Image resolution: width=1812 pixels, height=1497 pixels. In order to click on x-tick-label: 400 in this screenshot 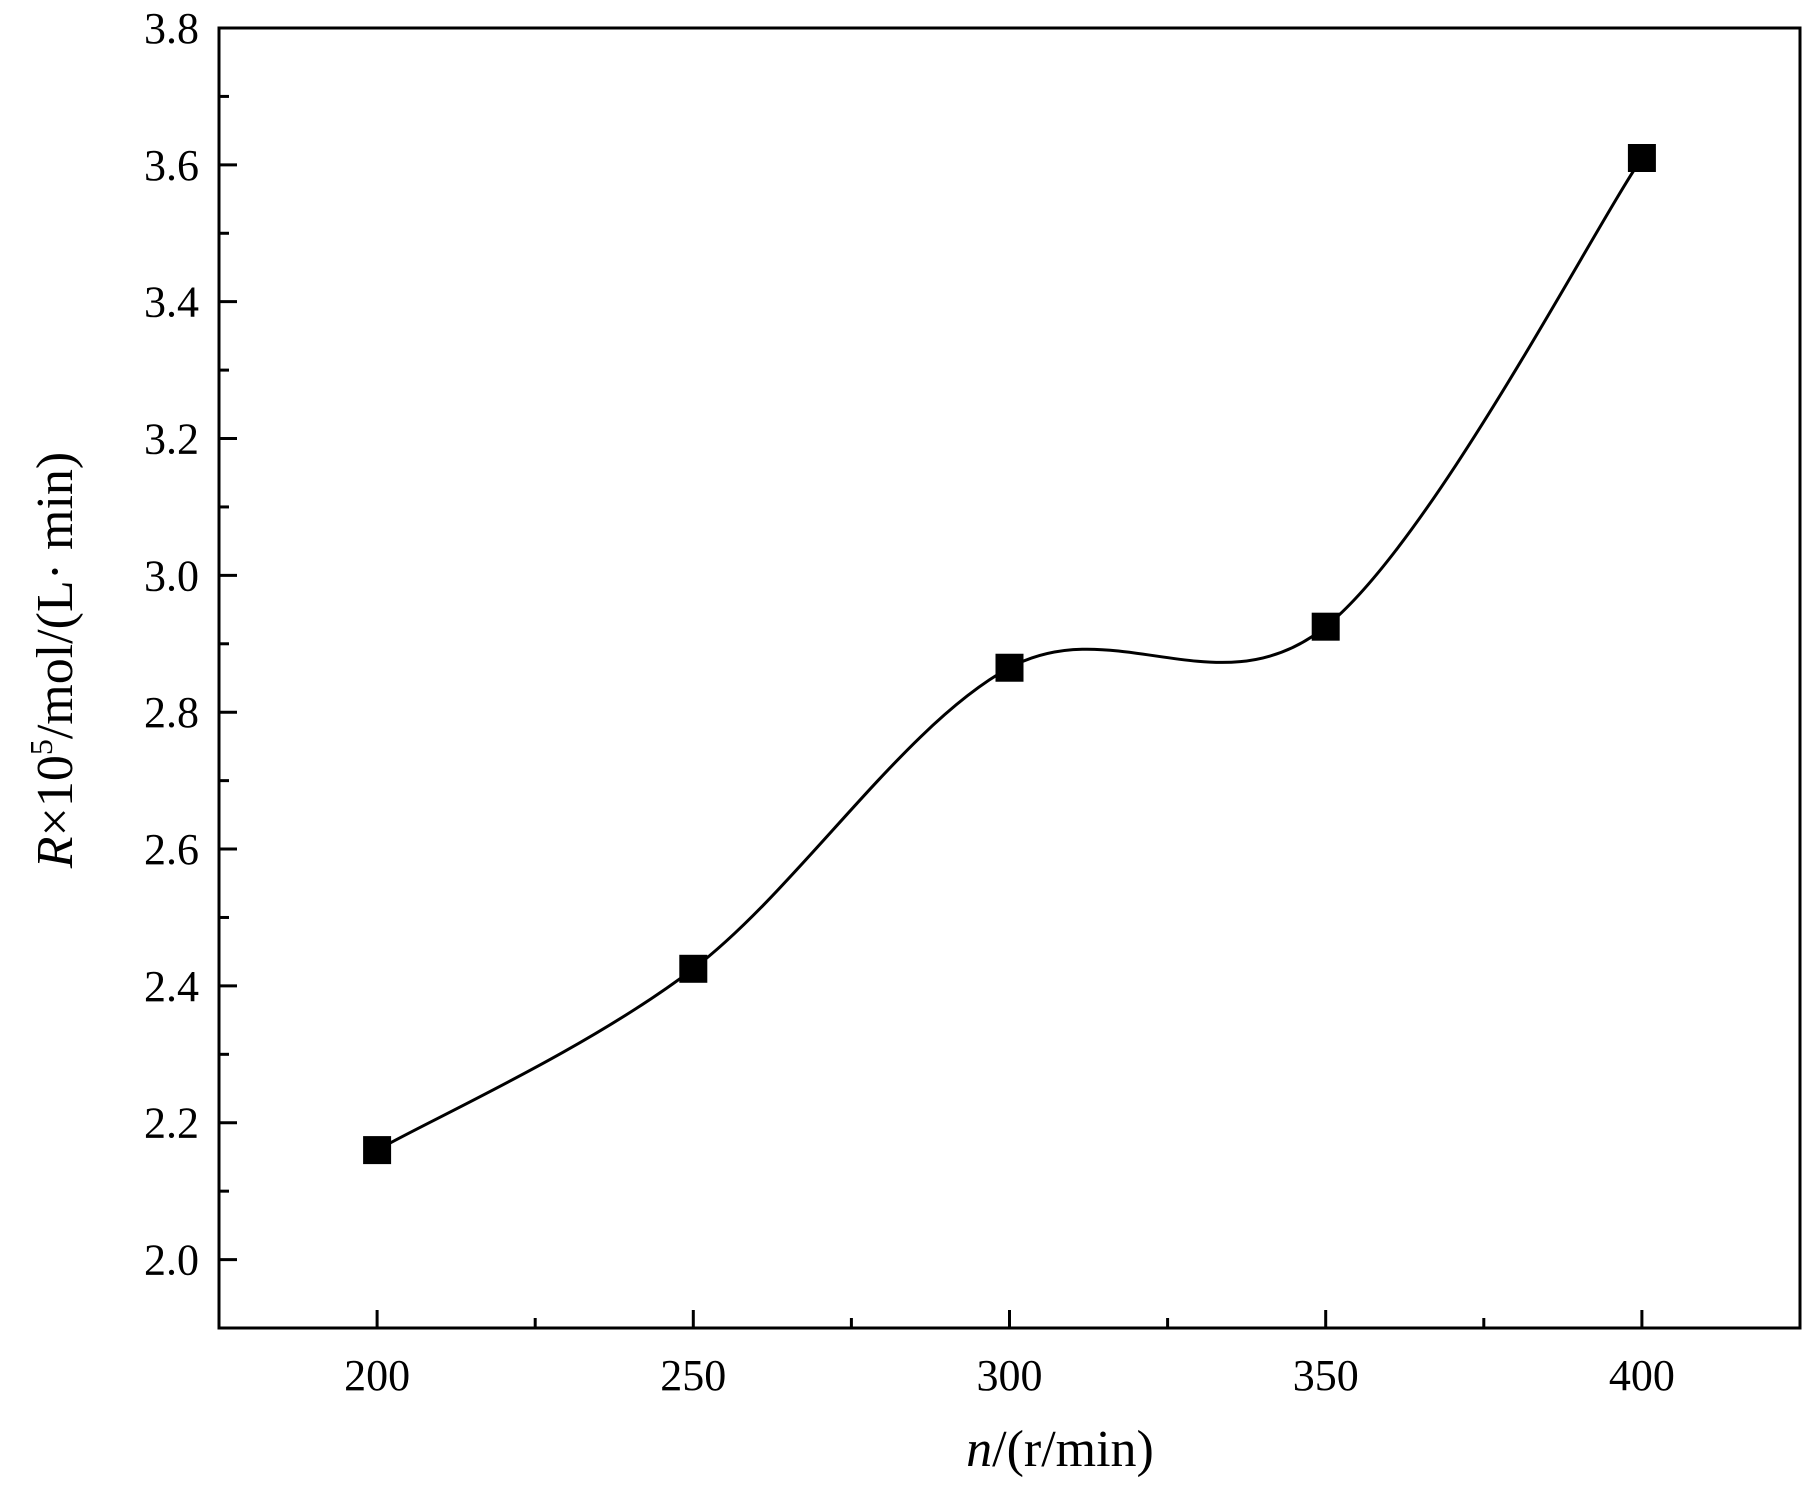, I will do `click(1642, 1375)`.